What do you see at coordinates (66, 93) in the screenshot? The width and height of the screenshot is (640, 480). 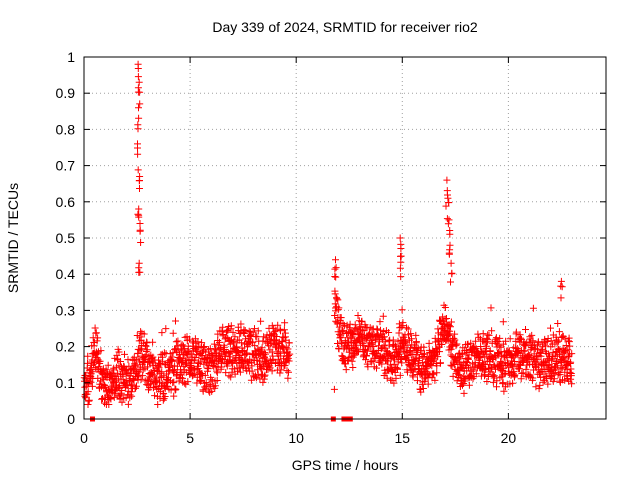 I see `y-tick-label: 0.9` at bounding box center [66, 93].